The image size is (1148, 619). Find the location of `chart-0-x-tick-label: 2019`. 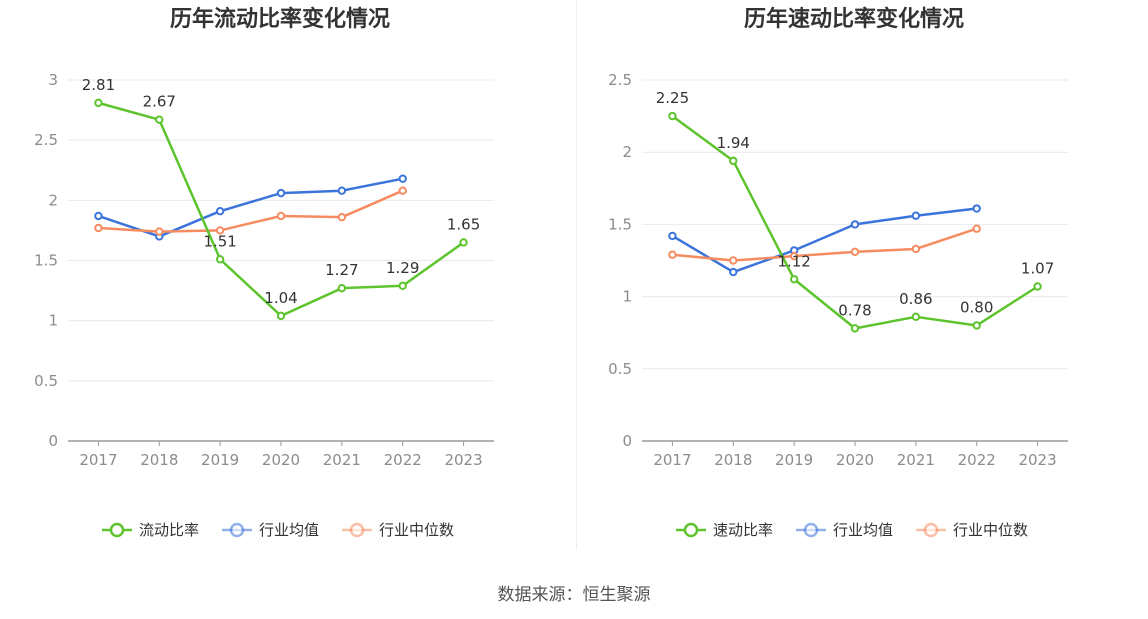

chart-0-x-tick-label: 2019 is located at coordinates (220, 460).